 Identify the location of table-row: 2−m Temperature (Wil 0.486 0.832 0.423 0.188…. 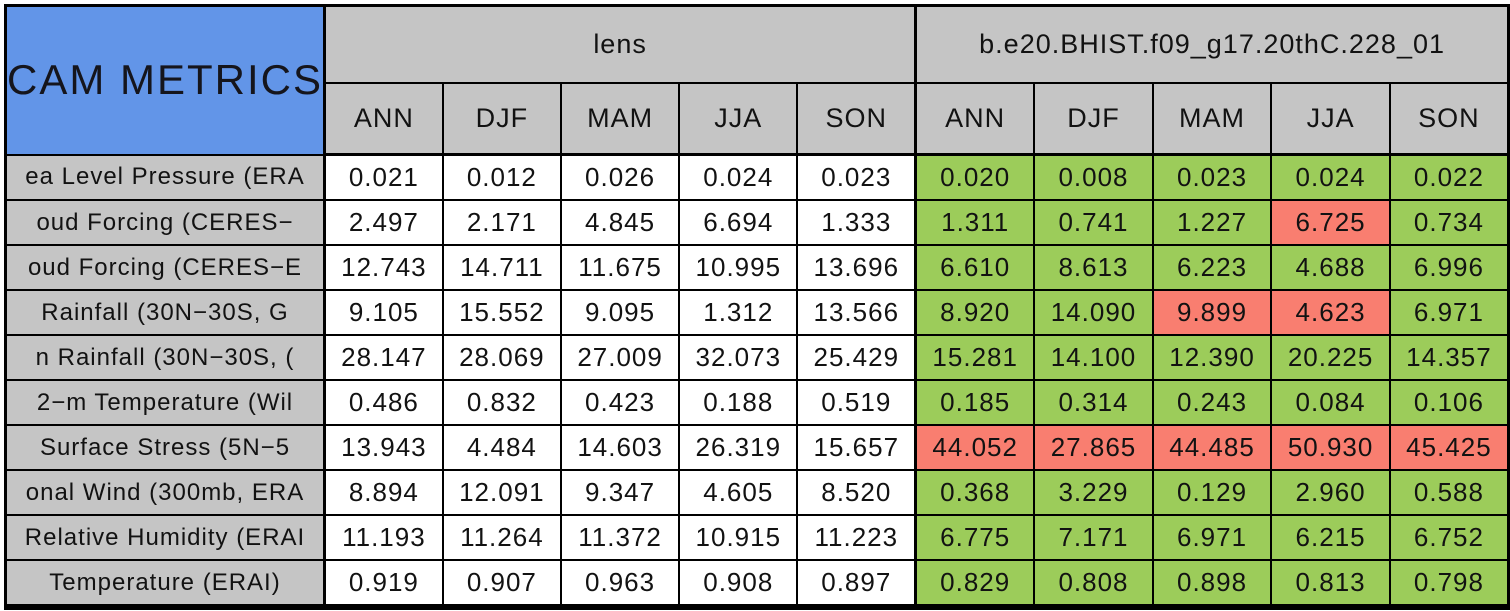
(757, 402).